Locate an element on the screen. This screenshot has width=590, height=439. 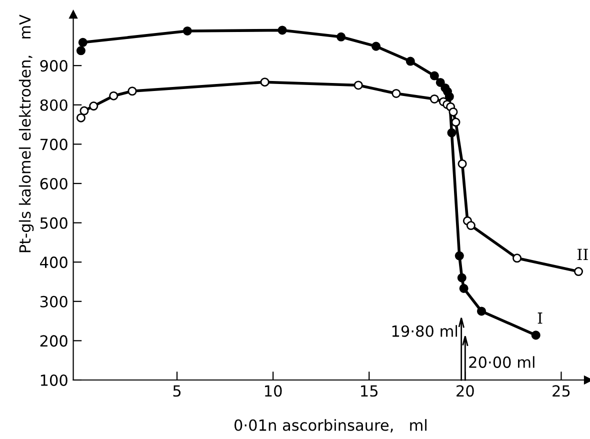
y-tick-label: 200 is located at coordinates (54, 341).